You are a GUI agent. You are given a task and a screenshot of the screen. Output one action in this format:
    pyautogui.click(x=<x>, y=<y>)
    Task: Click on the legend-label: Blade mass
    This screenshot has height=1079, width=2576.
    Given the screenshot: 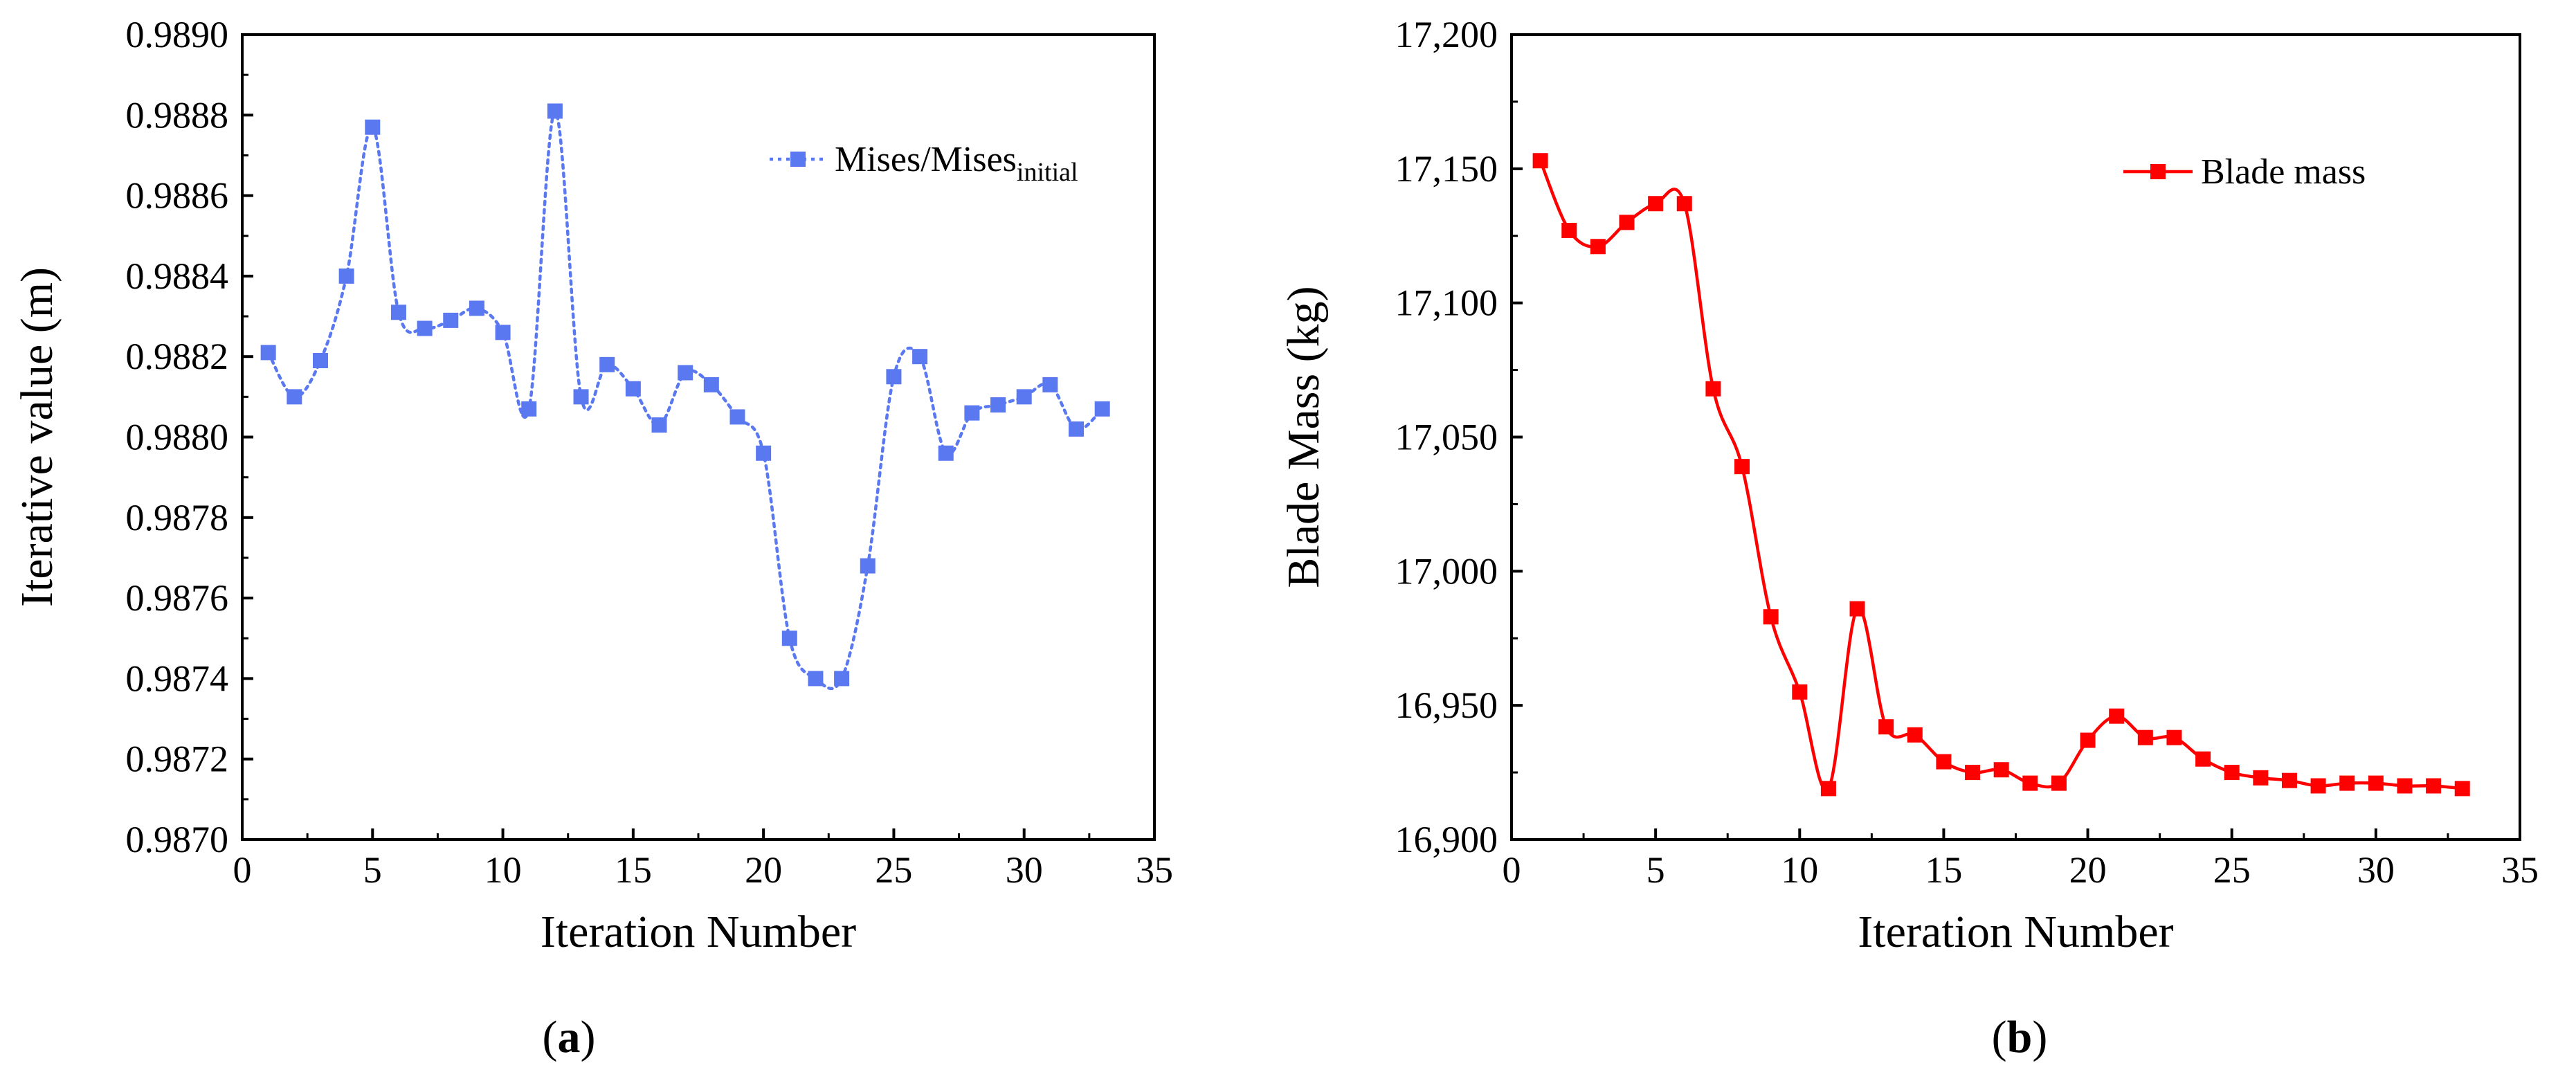 What is the action you would take?
    pyautogui.click(x=2283, y=172)
    